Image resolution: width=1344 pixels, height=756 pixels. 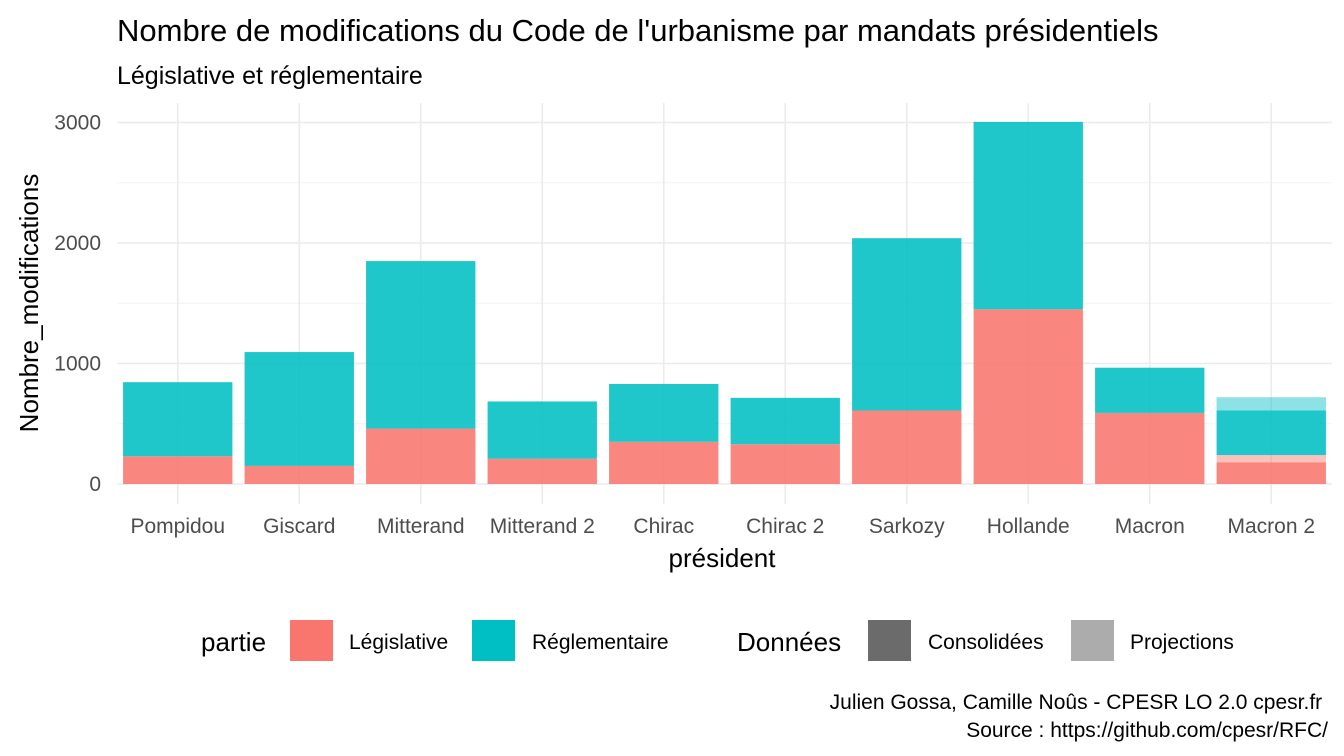 I want to click on legend-alpha-title: Données, so click(x=789, y=642).